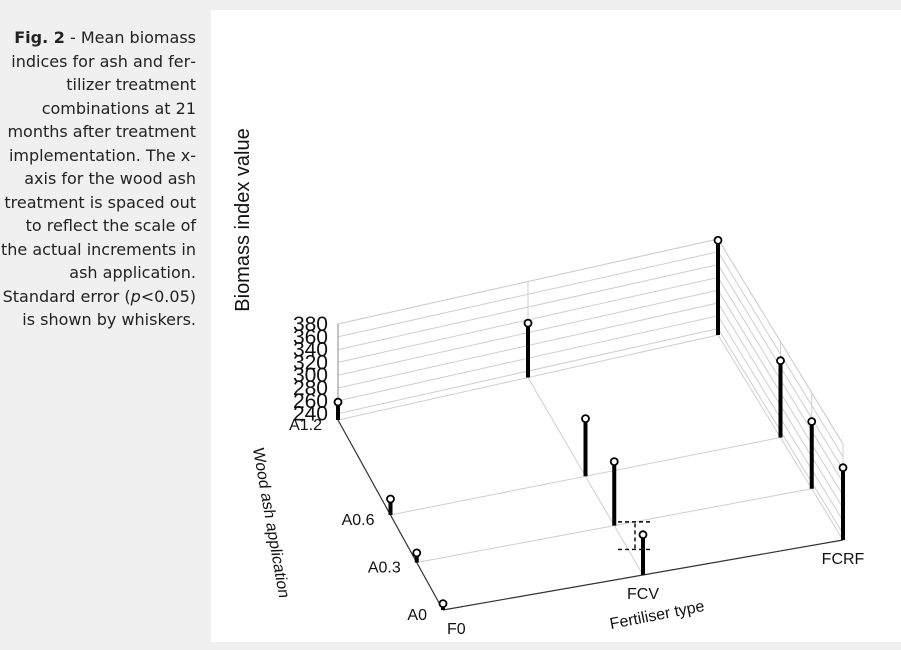 This screenshot has height=650, width=901. I want to click on fertiliser-tick-label: F0, so click(456, 629).